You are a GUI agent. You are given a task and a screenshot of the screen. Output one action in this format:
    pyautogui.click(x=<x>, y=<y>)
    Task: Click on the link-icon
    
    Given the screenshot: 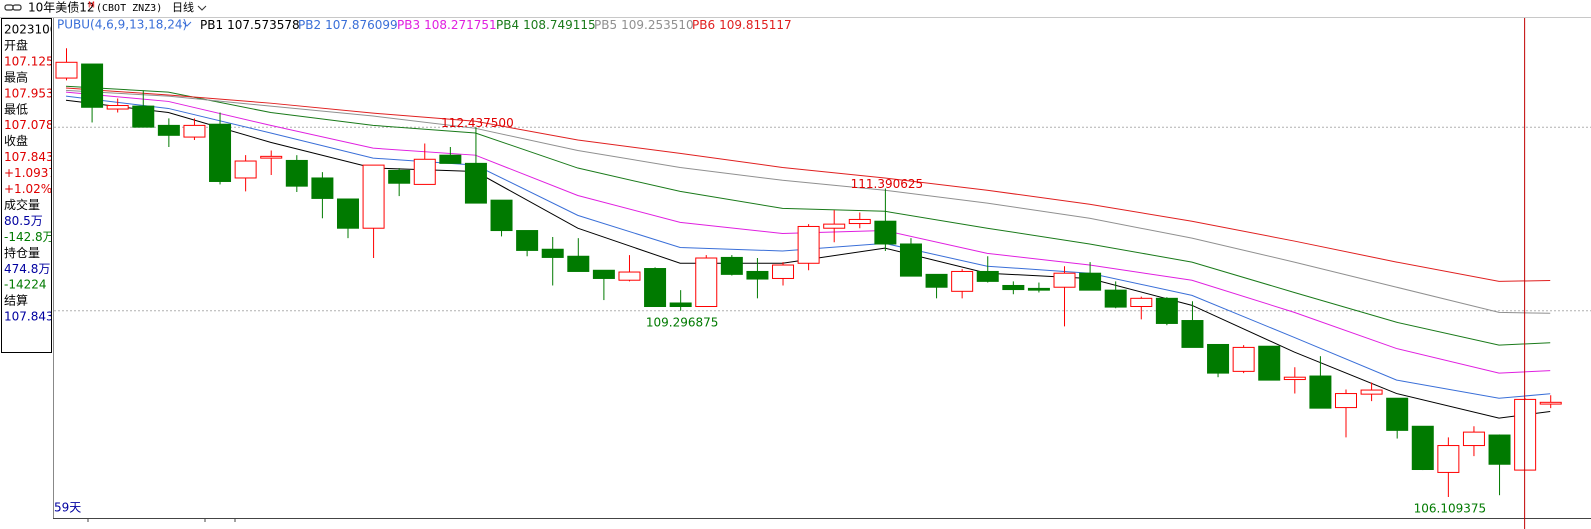 What is the action you would take?
    pyautogui.click(x=13, y=7)
    